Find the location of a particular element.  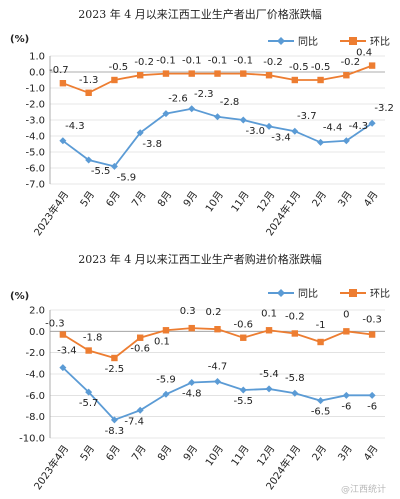

data-label-mom: -1.8 is located at coordinates (93, 338).